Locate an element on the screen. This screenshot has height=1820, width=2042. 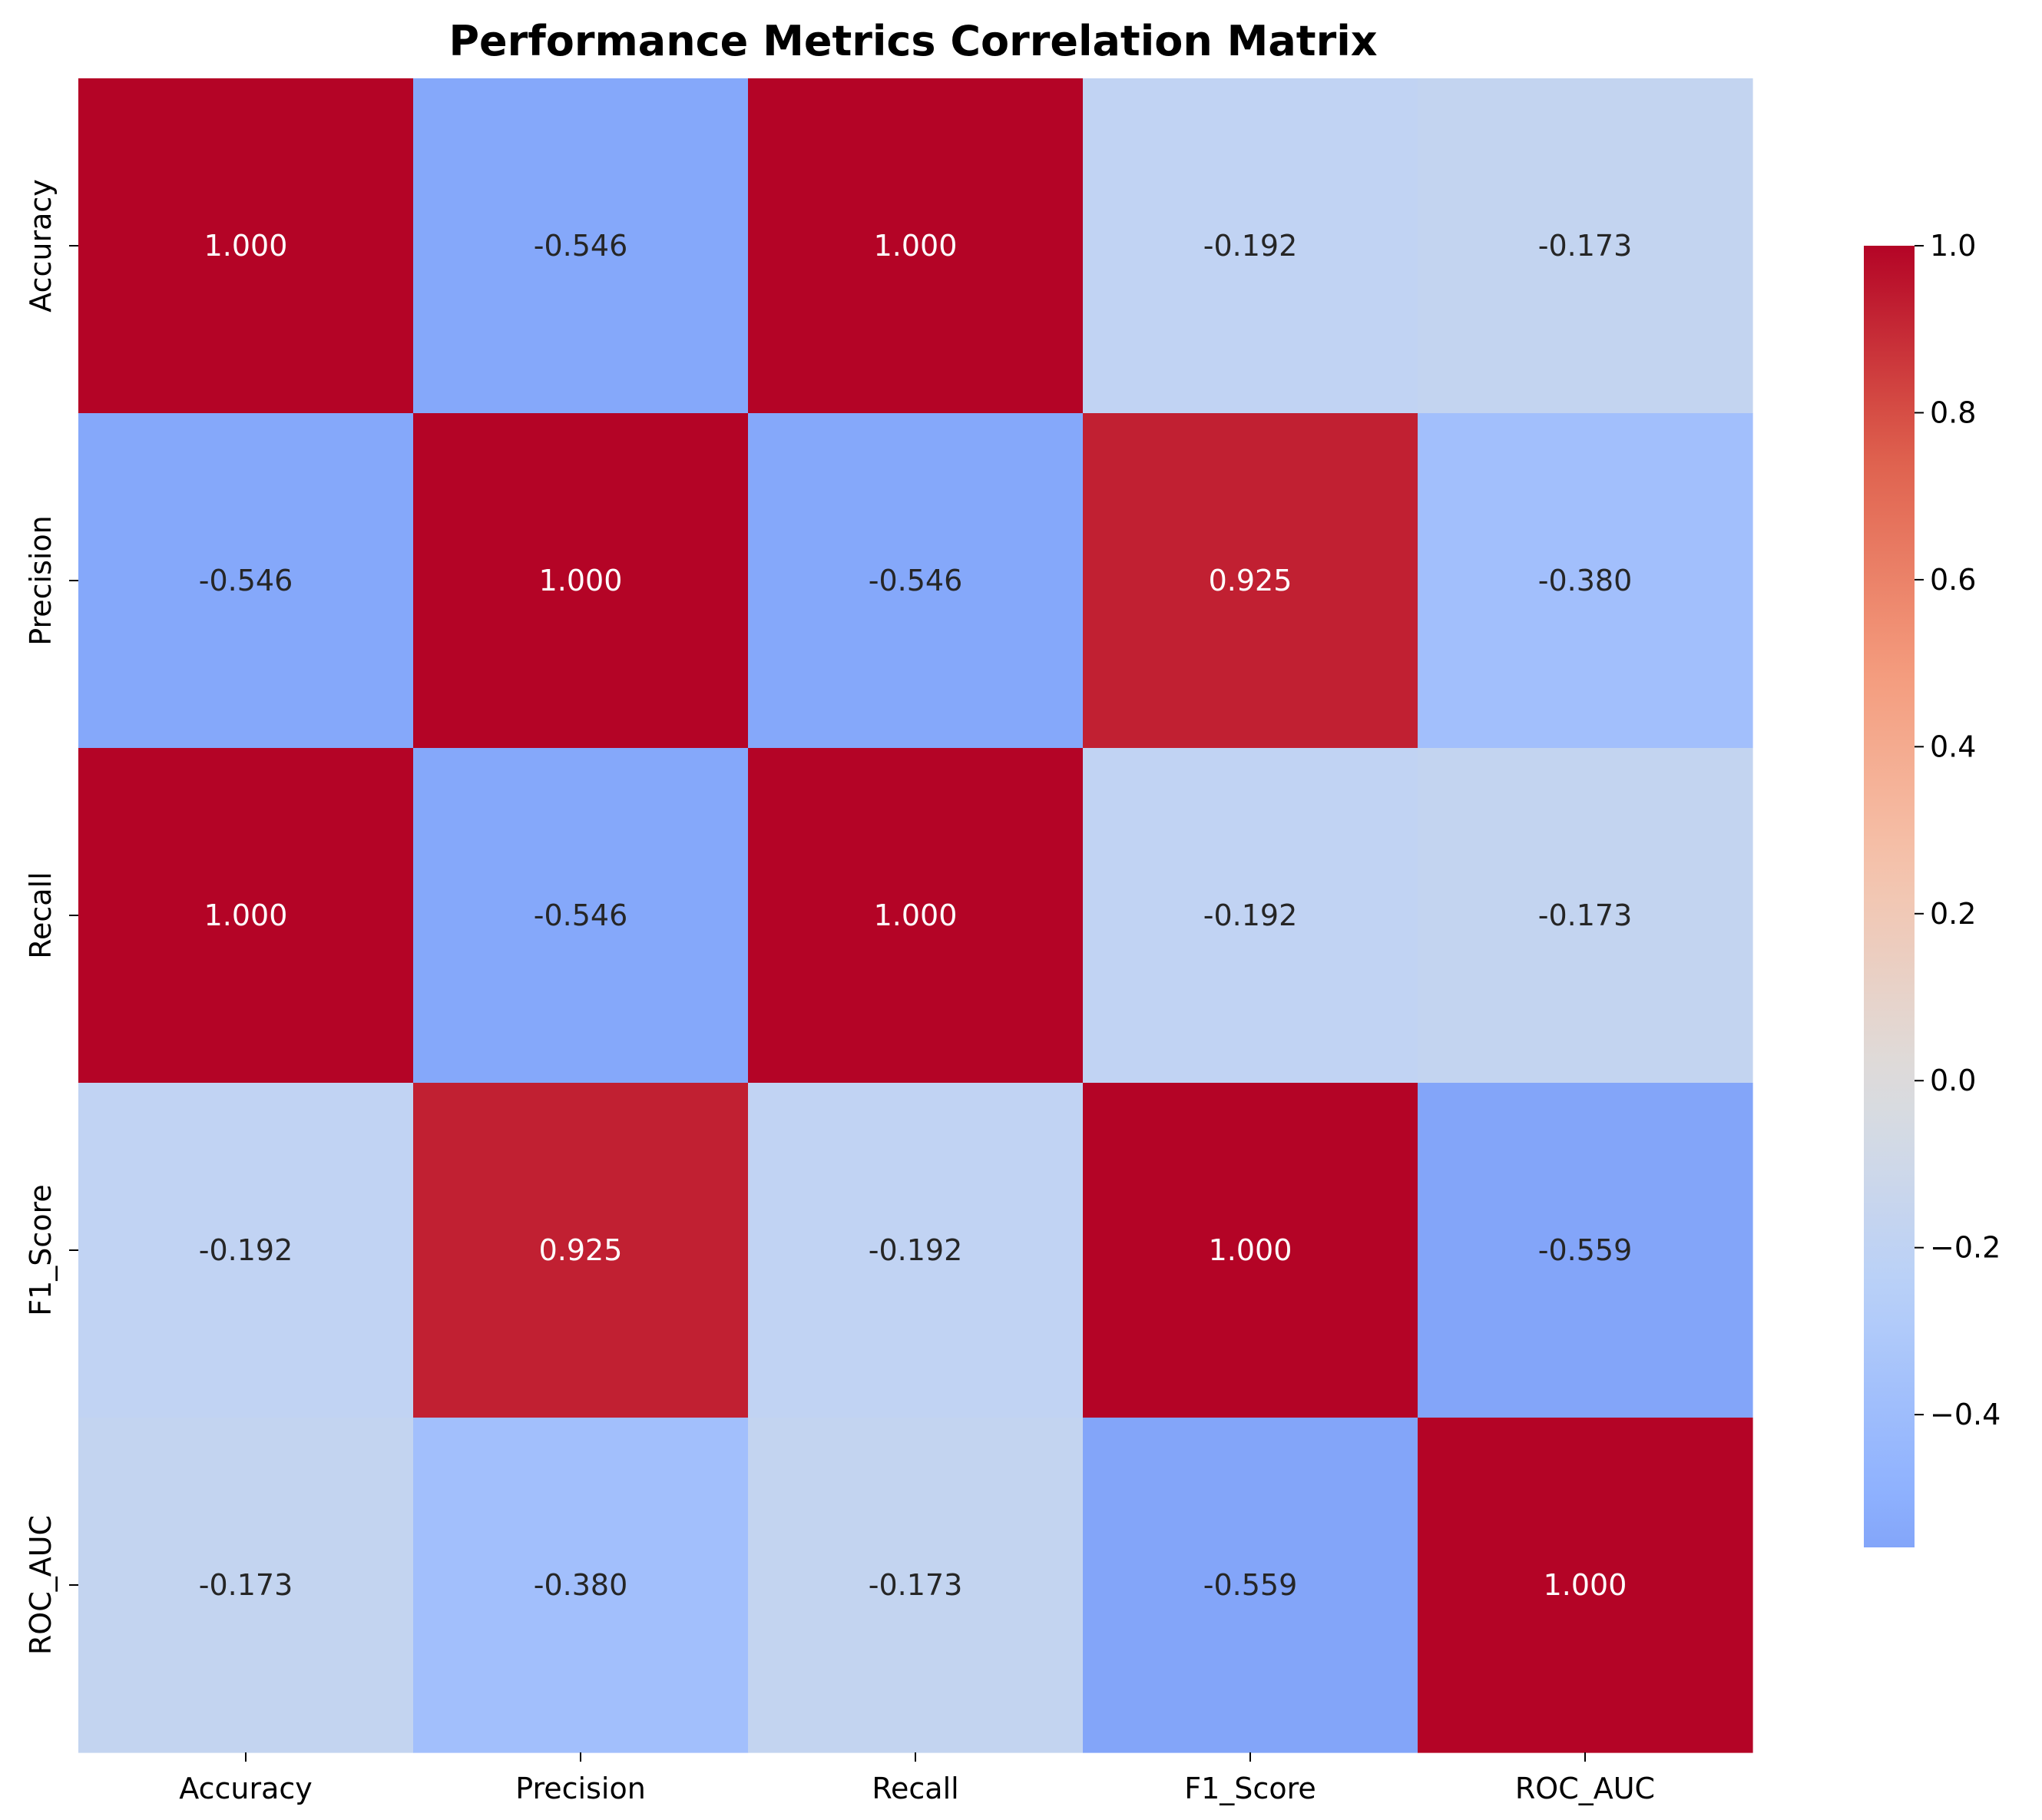
y-tick-label: ROC_AUC is located at coordinates (41, 1585).